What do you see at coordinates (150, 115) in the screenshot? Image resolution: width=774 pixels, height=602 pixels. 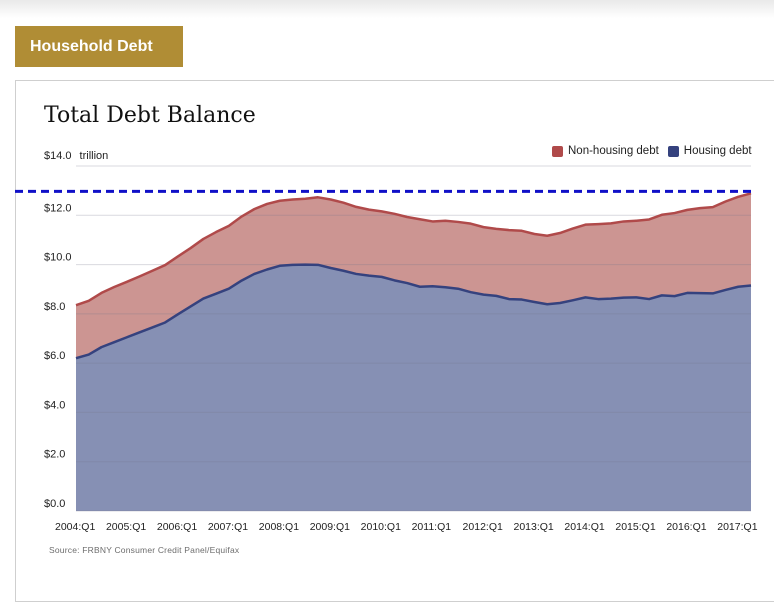 I see `chart-title: Total Debt Balance` at bounding box center [150, 115].